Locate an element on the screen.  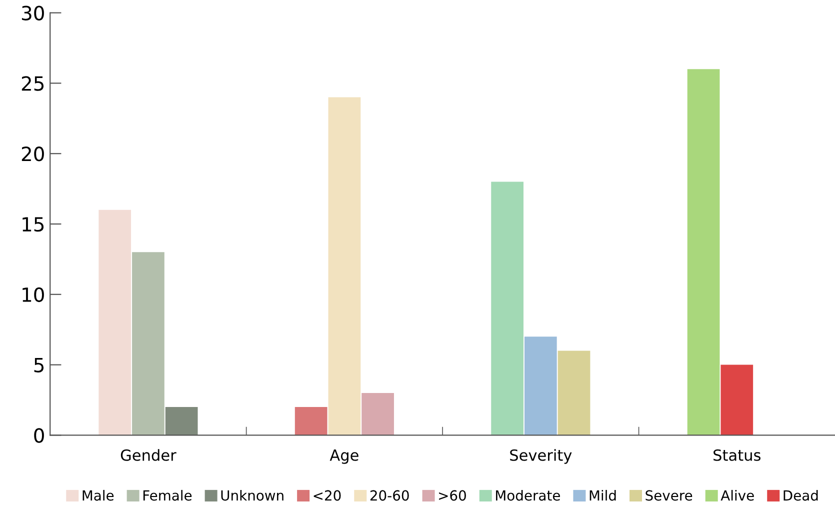
y-tick-label: 30 is located at coordinates (33, 13).